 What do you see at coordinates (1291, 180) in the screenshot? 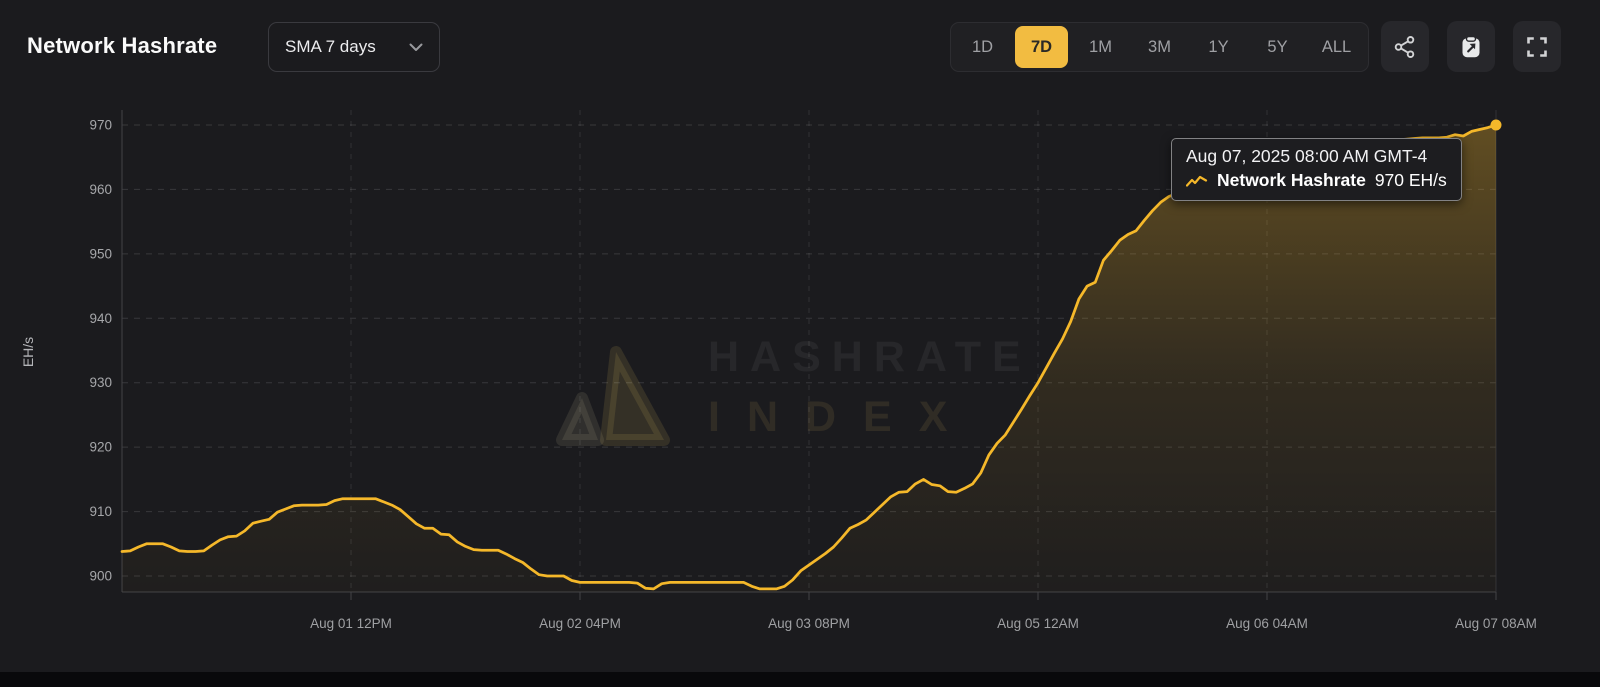
I see `tooltip-series-name: Network Hashrate` at bounding box center [1291, 180].